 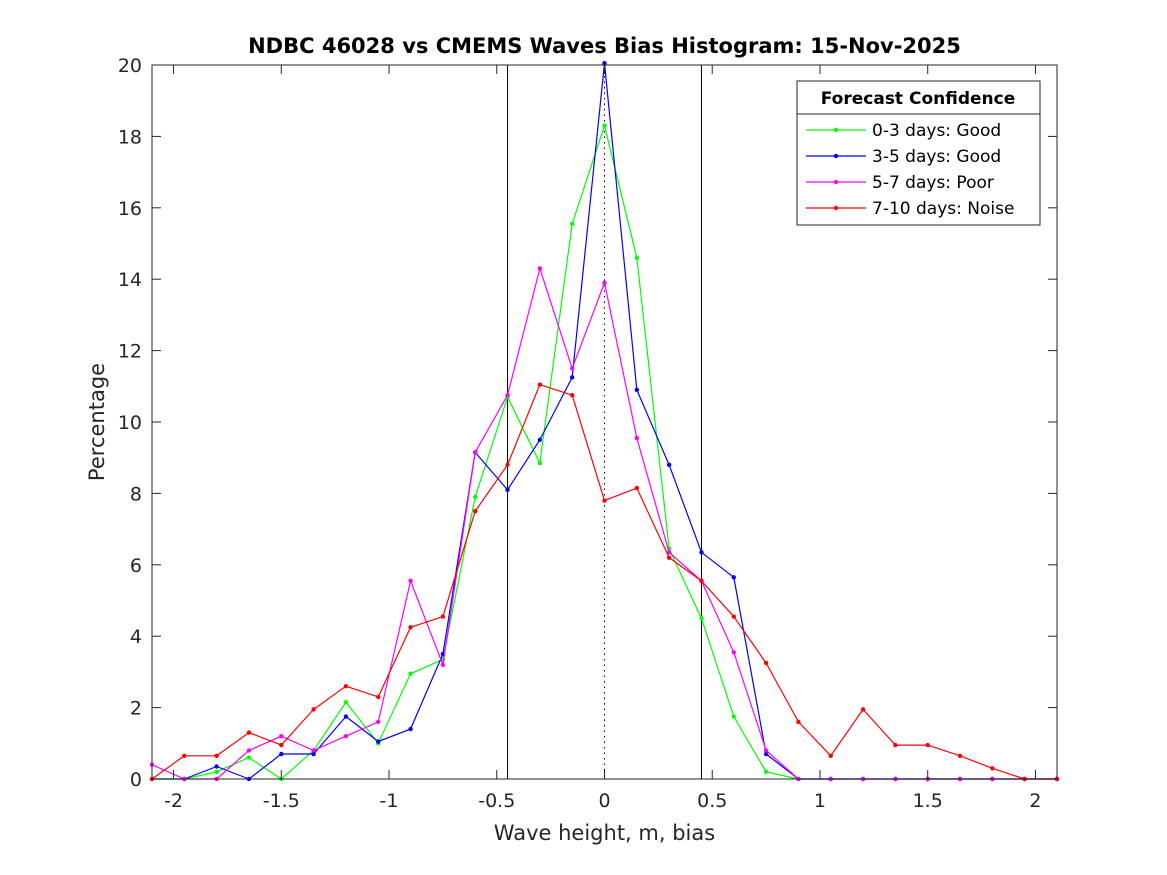 I want to click on x-tick-label: 1, so click(x=820, y=801).